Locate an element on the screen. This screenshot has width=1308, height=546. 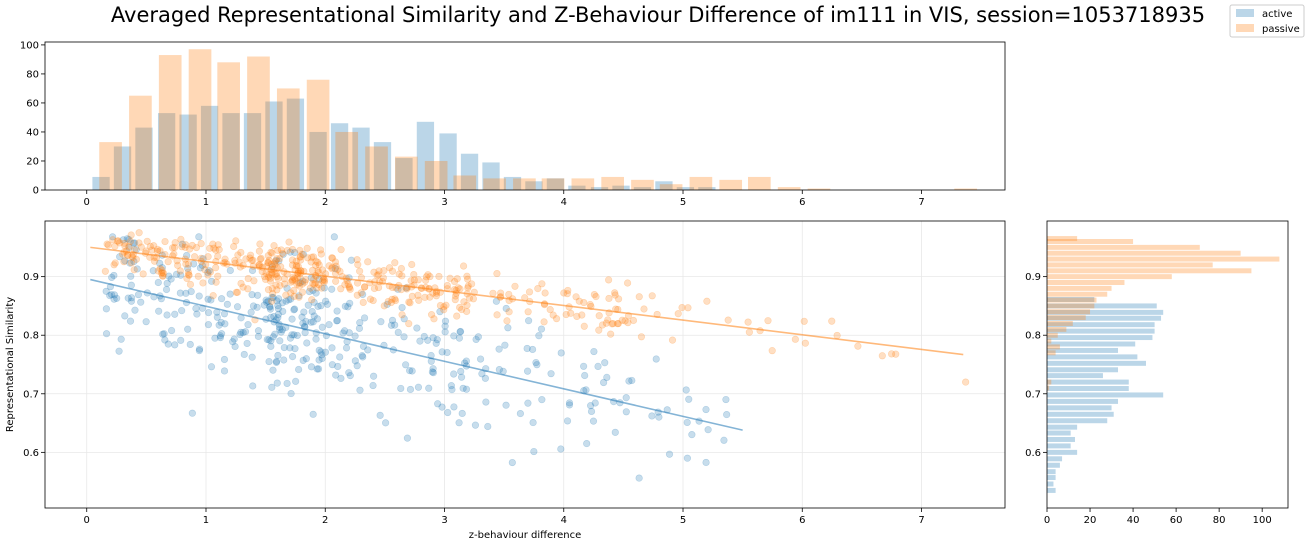
scatter-x-tick-label: 1 is located at coordinates (206, 520).